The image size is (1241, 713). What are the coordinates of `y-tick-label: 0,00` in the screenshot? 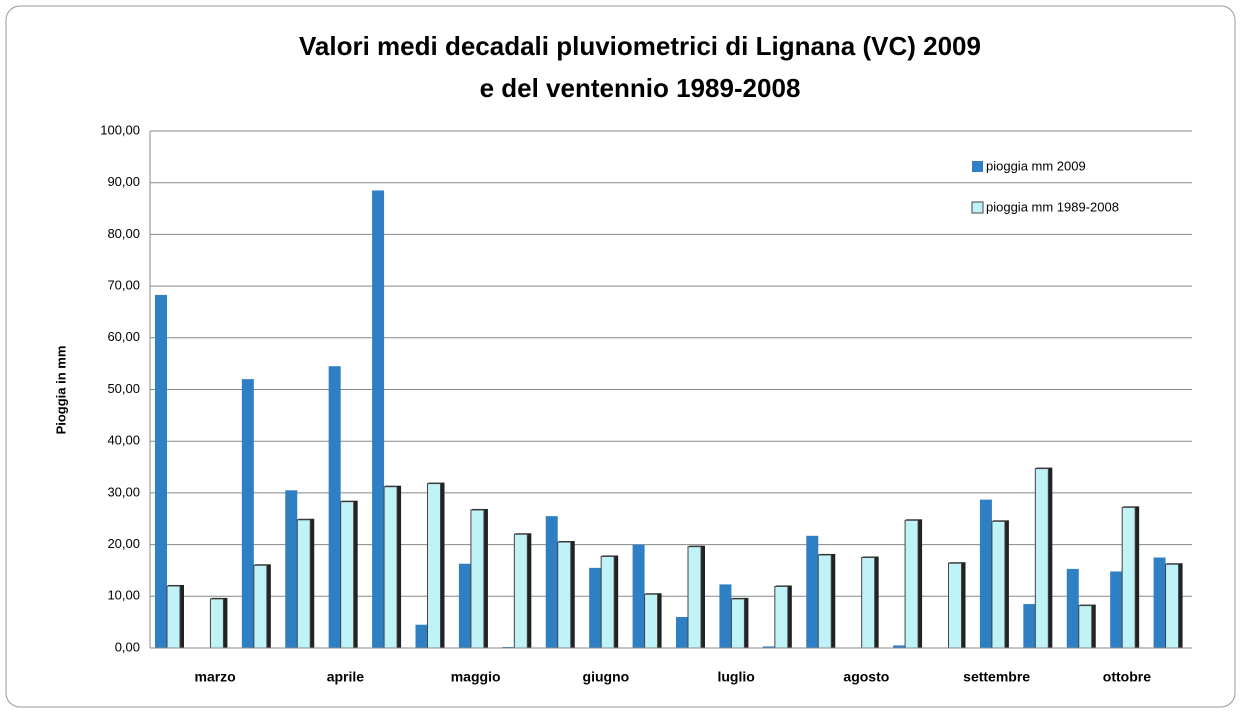 It's located at (127, 646).